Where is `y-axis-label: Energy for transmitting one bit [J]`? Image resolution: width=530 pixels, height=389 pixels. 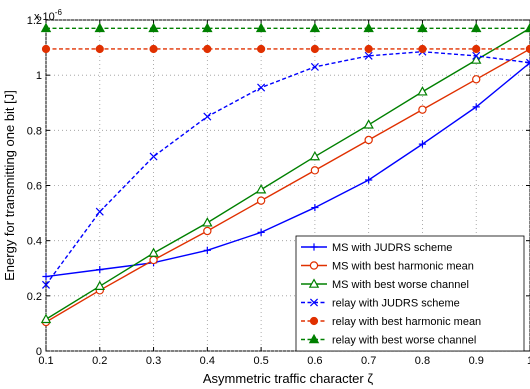 y-axis-label: Energy for transmitting one bit [J] is located at coordinates (9, 185).